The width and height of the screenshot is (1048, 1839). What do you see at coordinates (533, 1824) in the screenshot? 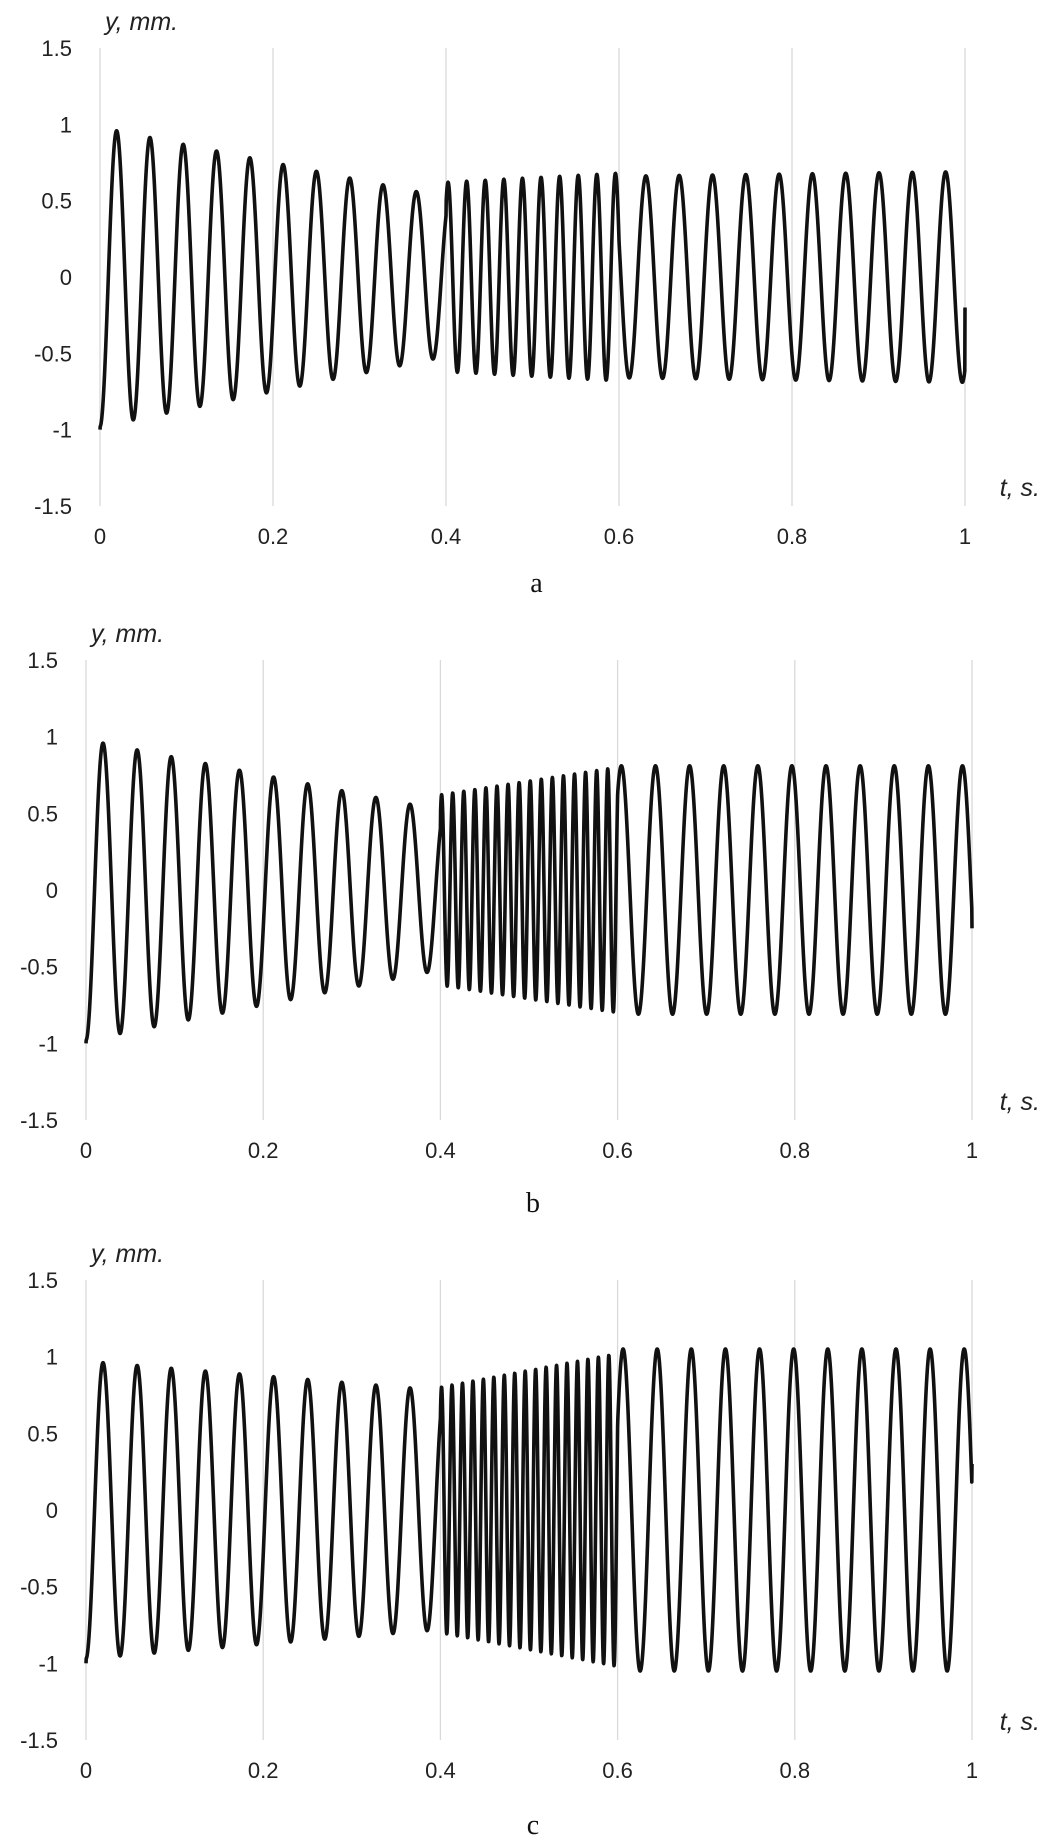
I see `panel-caption: c` at bounding box center [533, 1824].